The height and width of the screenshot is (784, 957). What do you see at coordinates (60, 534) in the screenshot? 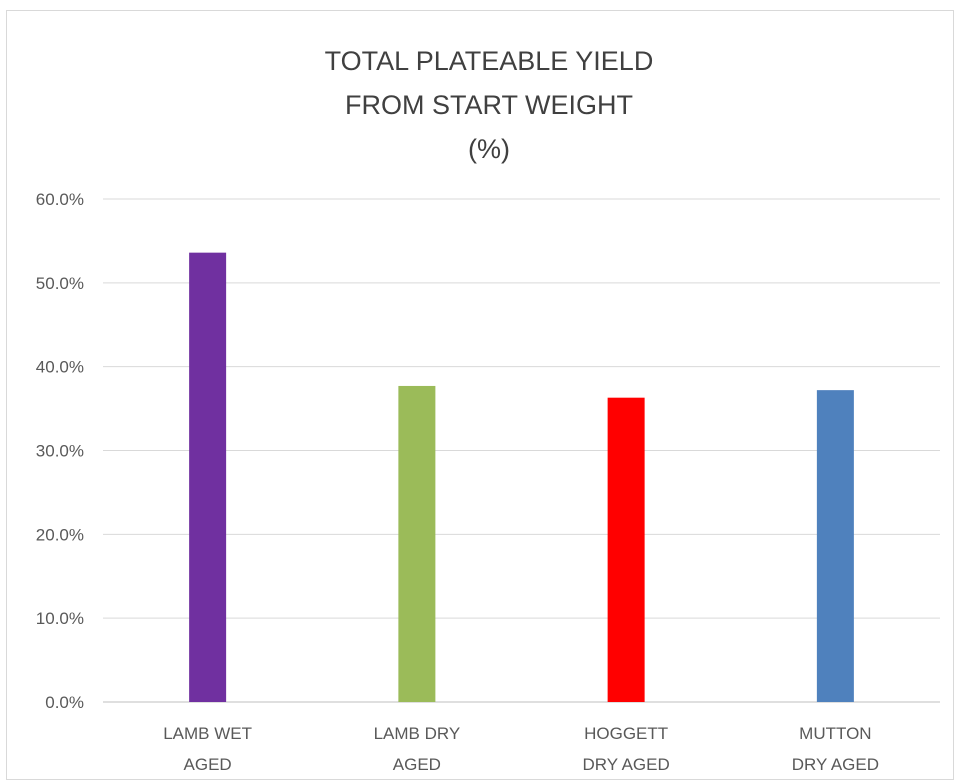
I see `y-tick-label: 20.0%` at bounding box center [60, 534].